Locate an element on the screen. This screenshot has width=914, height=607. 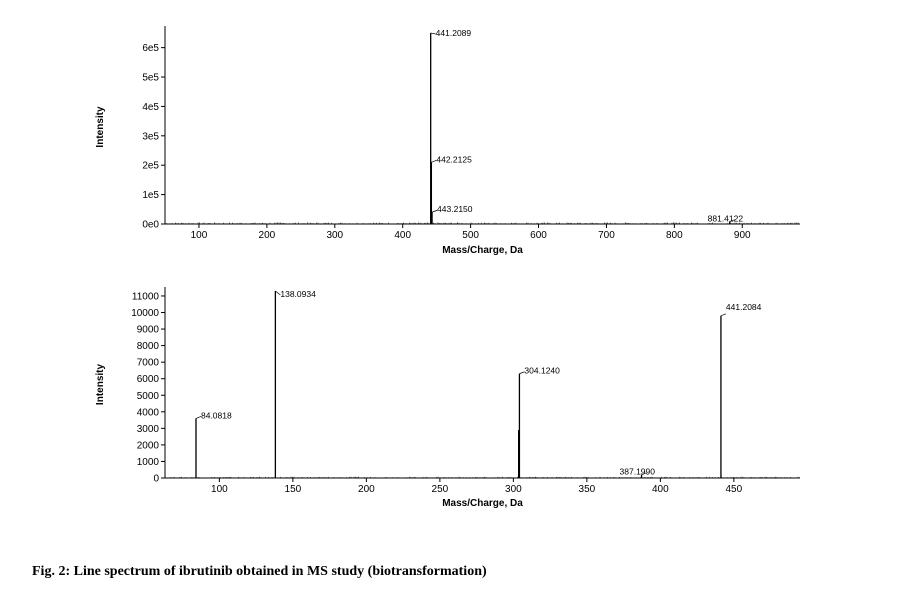
peak-label: 442.2125 is located at coordinates (454, 159).